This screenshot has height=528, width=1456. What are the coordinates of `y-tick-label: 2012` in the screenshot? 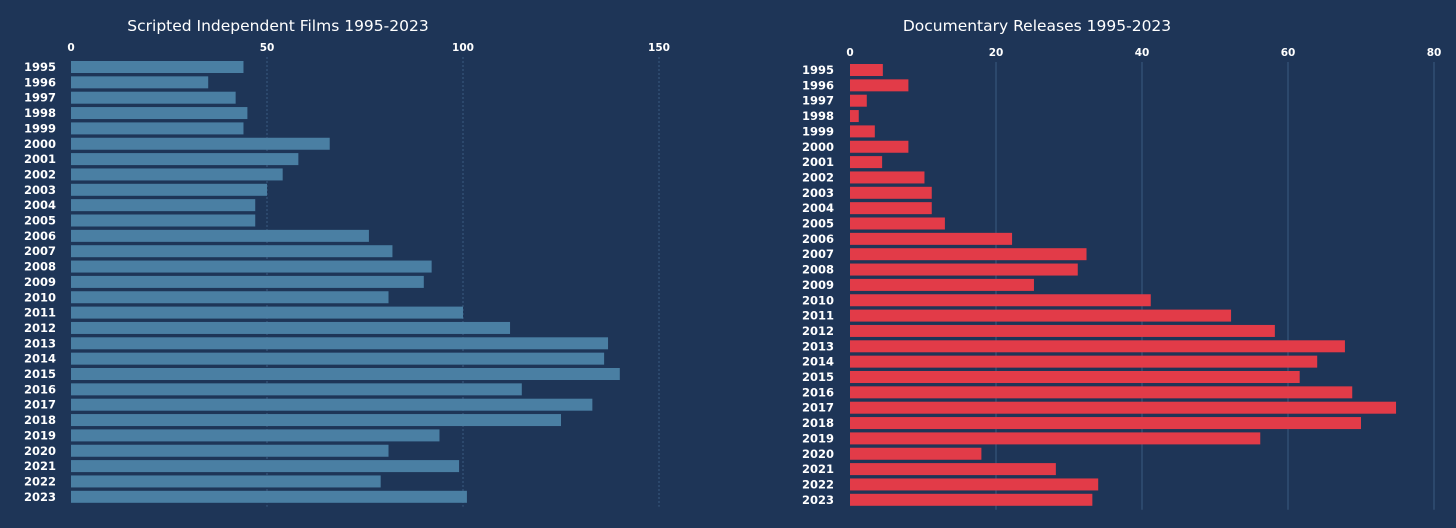 It's located at (818, 331).